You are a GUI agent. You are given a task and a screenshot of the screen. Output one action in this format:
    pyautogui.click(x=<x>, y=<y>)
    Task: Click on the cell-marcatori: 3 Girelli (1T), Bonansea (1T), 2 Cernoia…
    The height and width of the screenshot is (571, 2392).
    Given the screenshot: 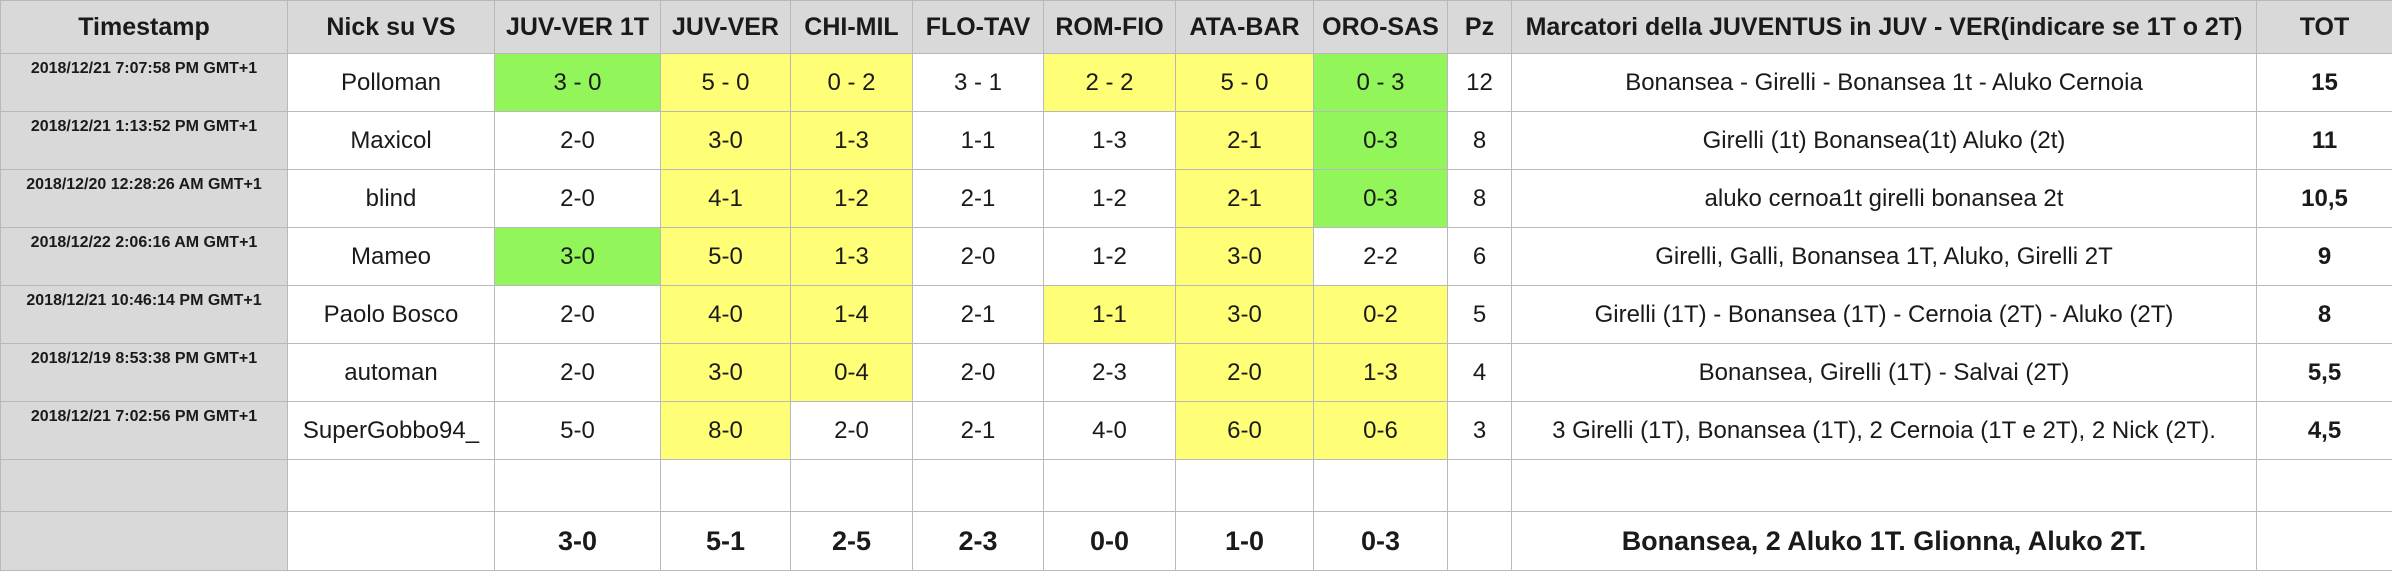 What is the action you would take?
    pyautogui.click(x=1884, y=431)
    